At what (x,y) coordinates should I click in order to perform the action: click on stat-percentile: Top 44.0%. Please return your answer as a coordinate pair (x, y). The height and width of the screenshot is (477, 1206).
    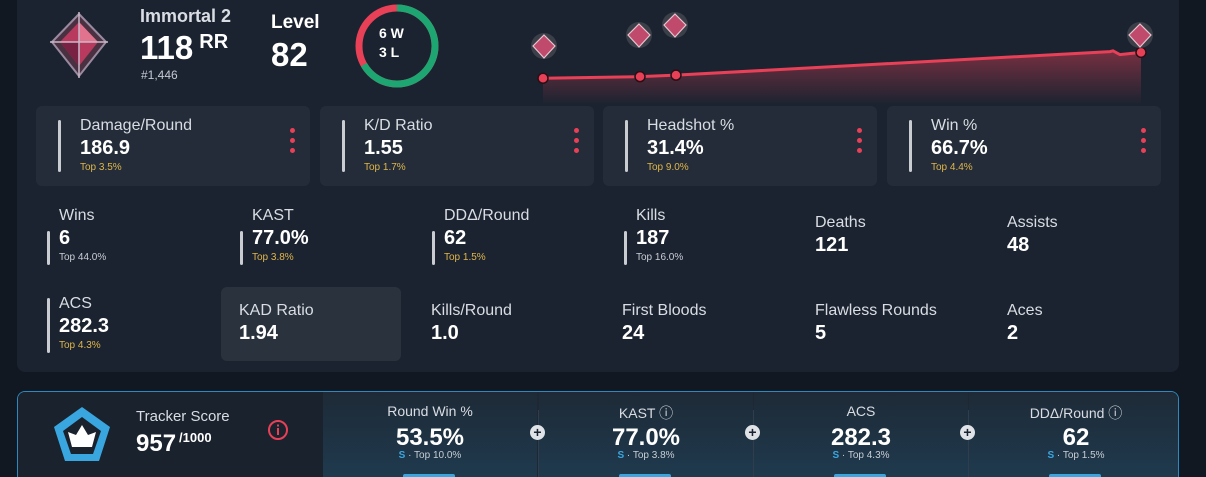
    Looking at the image, I should click on (83, 257).